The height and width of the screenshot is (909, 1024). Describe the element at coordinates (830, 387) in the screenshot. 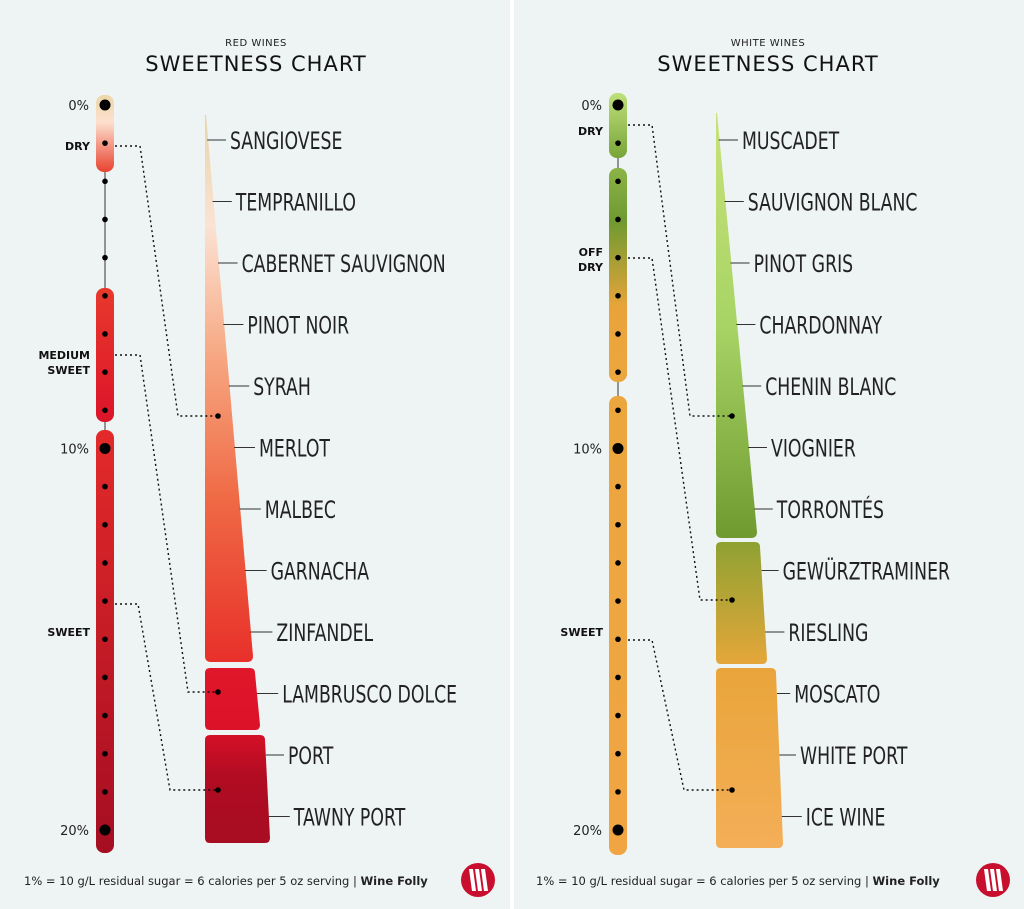

I see `wine-label: CHENIN BLANC` at that location.